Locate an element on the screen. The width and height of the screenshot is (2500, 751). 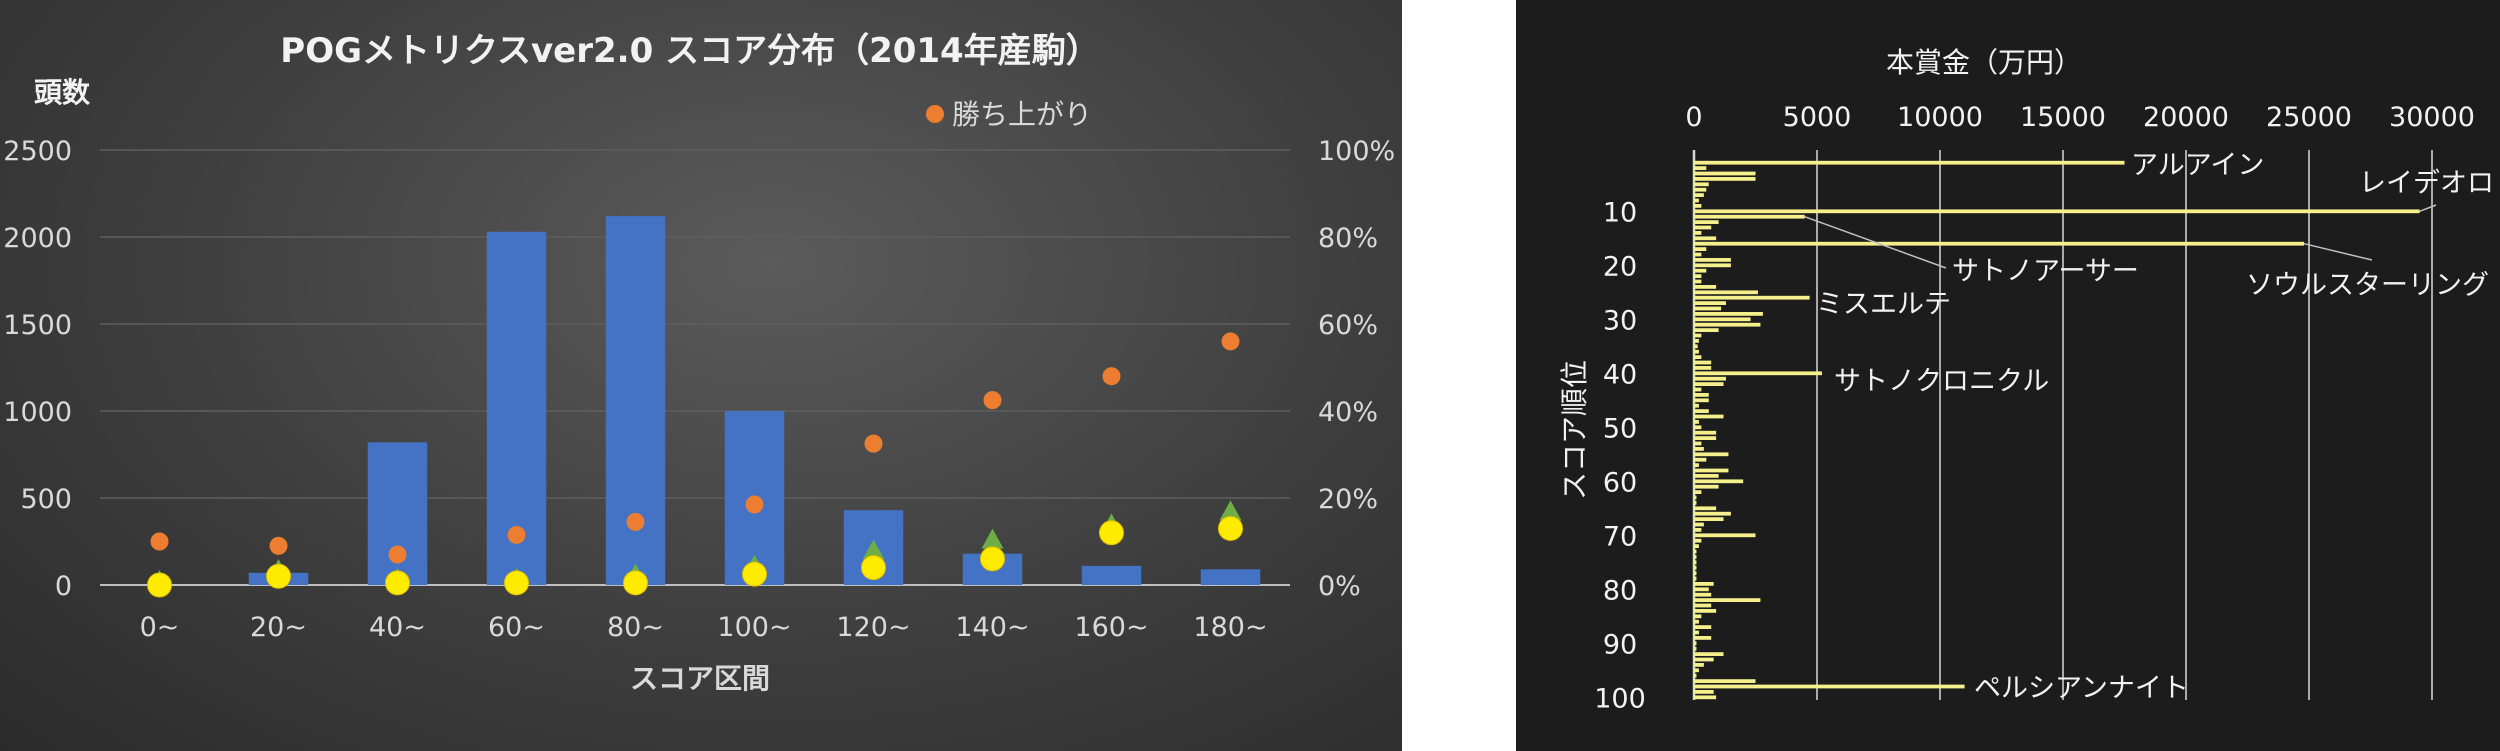
y-tick-label: 70 is located at coordinates (1620, 536).